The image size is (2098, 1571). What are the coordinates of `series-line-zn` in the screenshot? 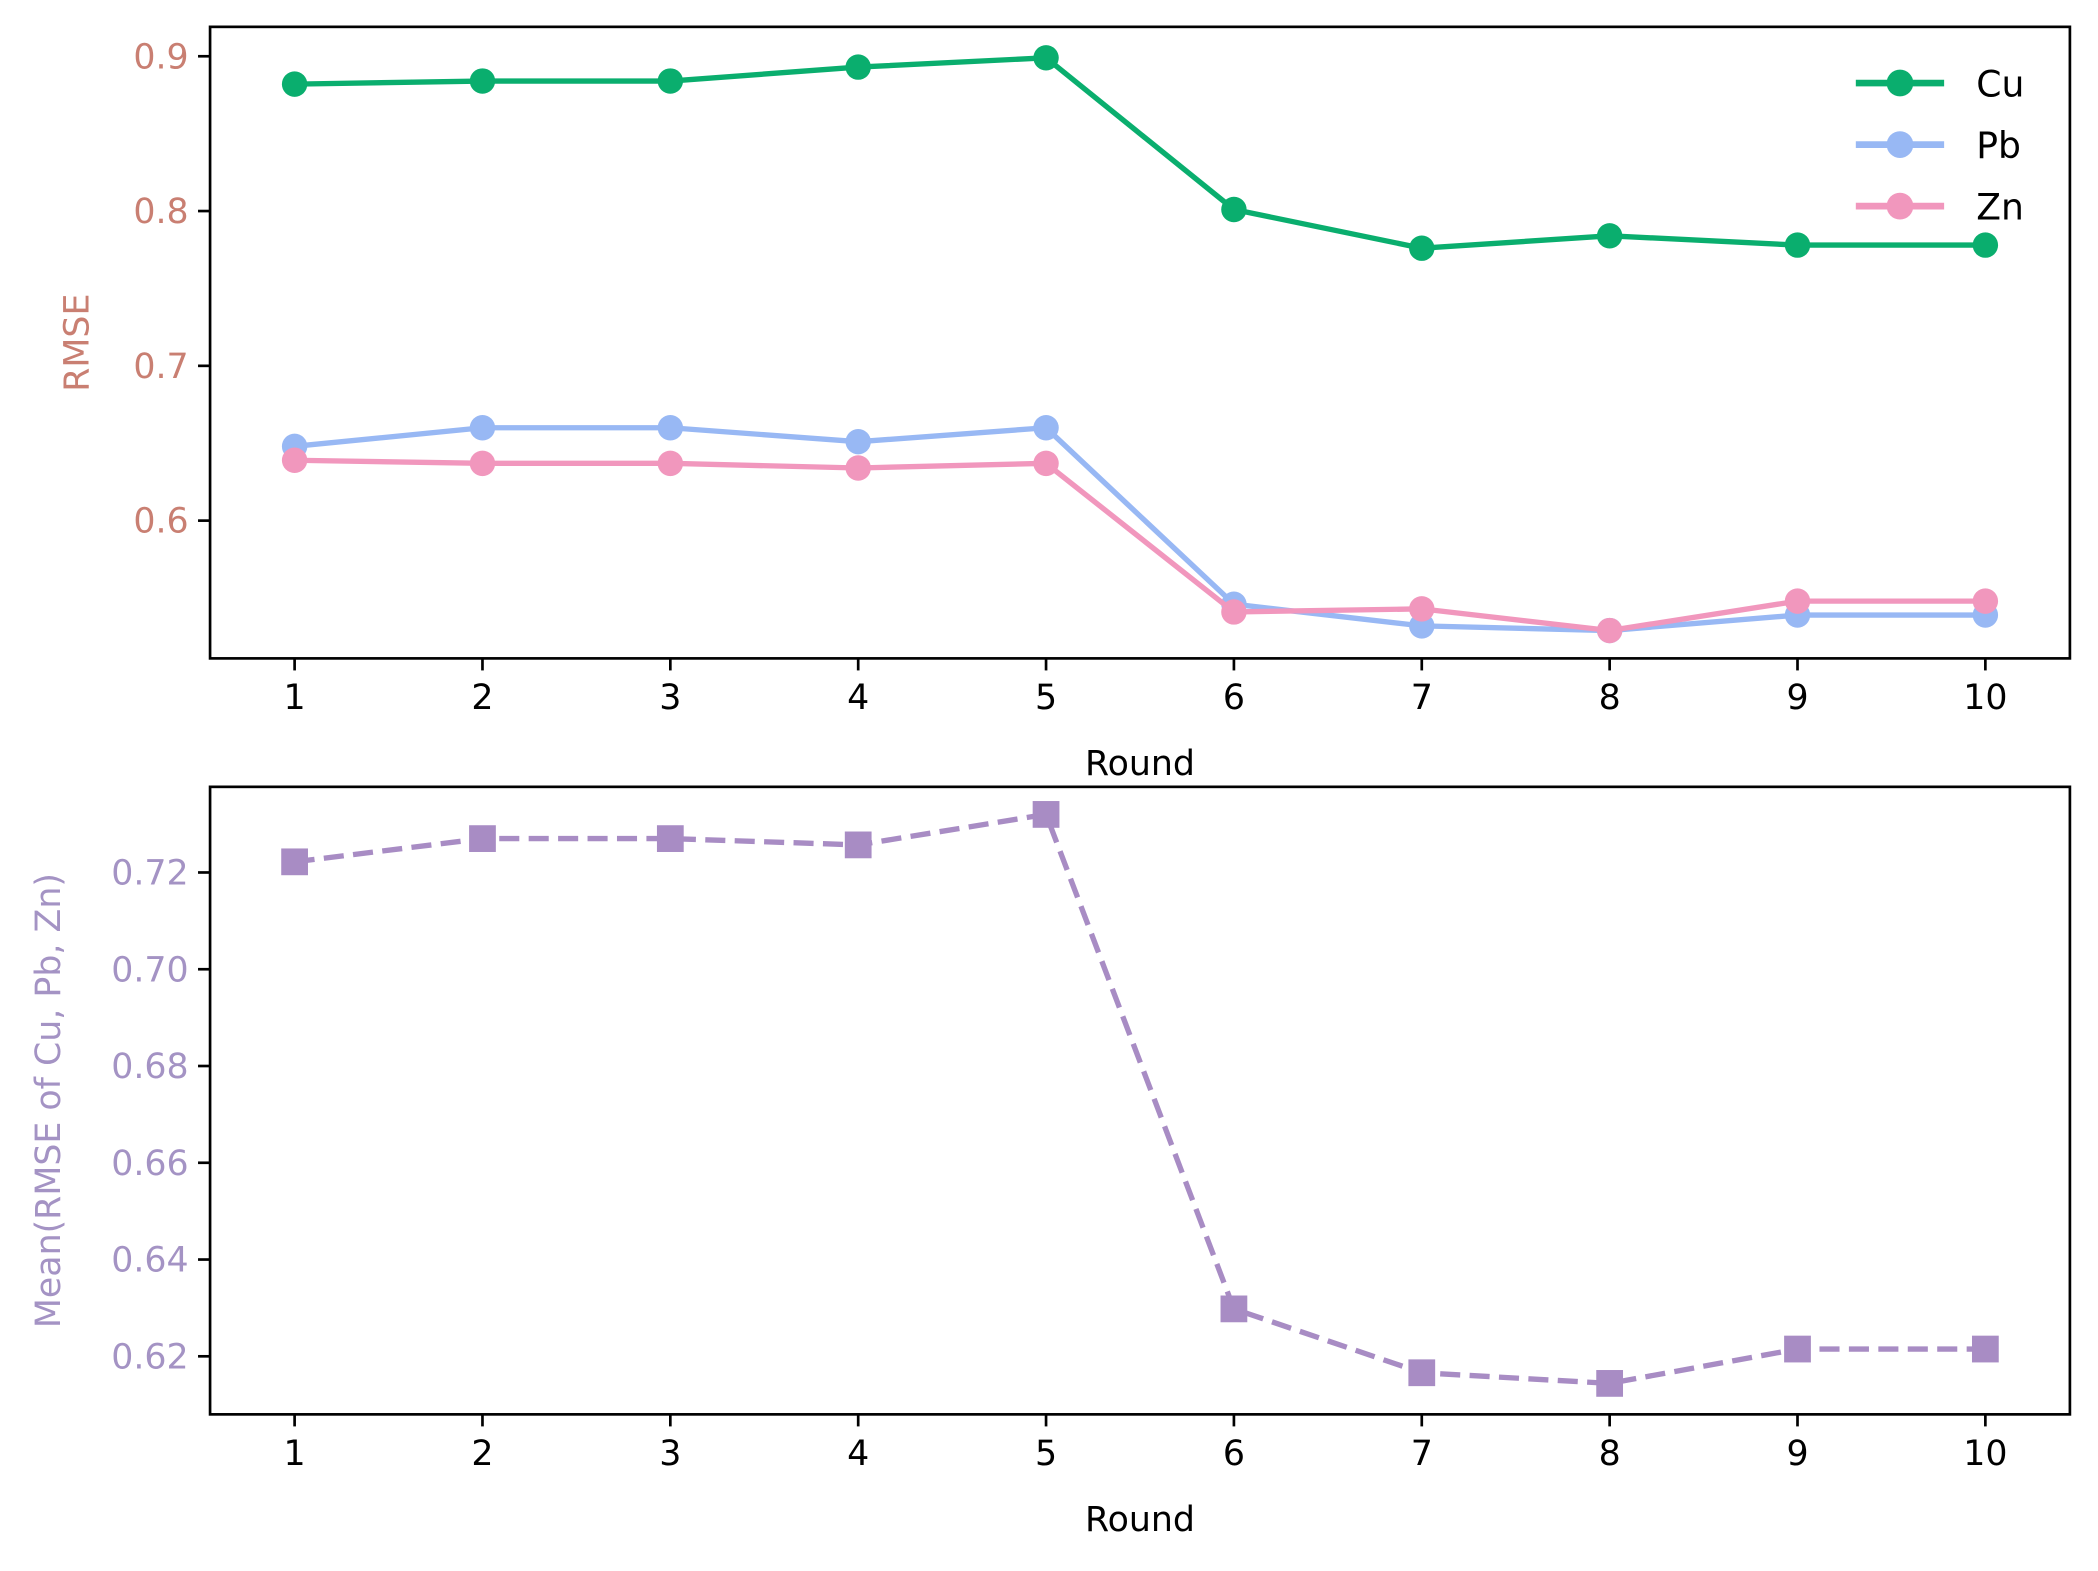 It's located at (1140, 545).